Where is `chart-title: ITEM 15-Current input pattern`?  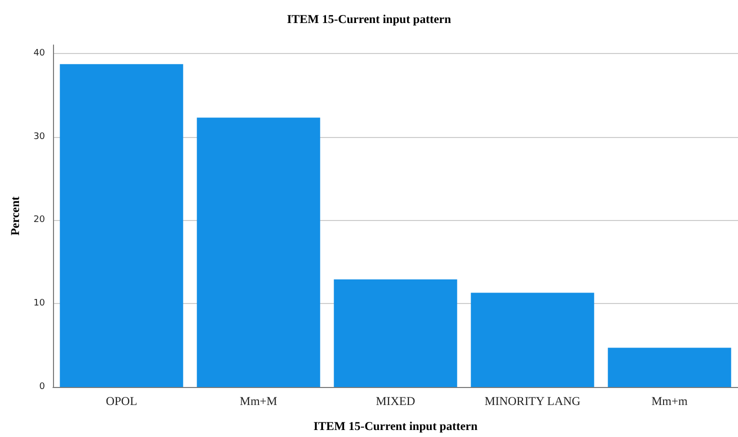 chart-title: ITEM 15-Current input pattern is located at coordinates (369, 19).